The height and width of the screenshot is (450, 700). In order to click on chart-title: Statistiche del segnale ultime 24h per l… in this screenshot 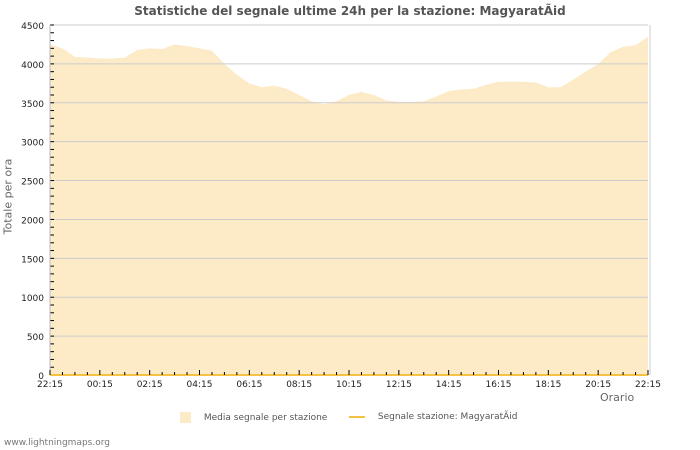, I will do `click(350, 11)`.